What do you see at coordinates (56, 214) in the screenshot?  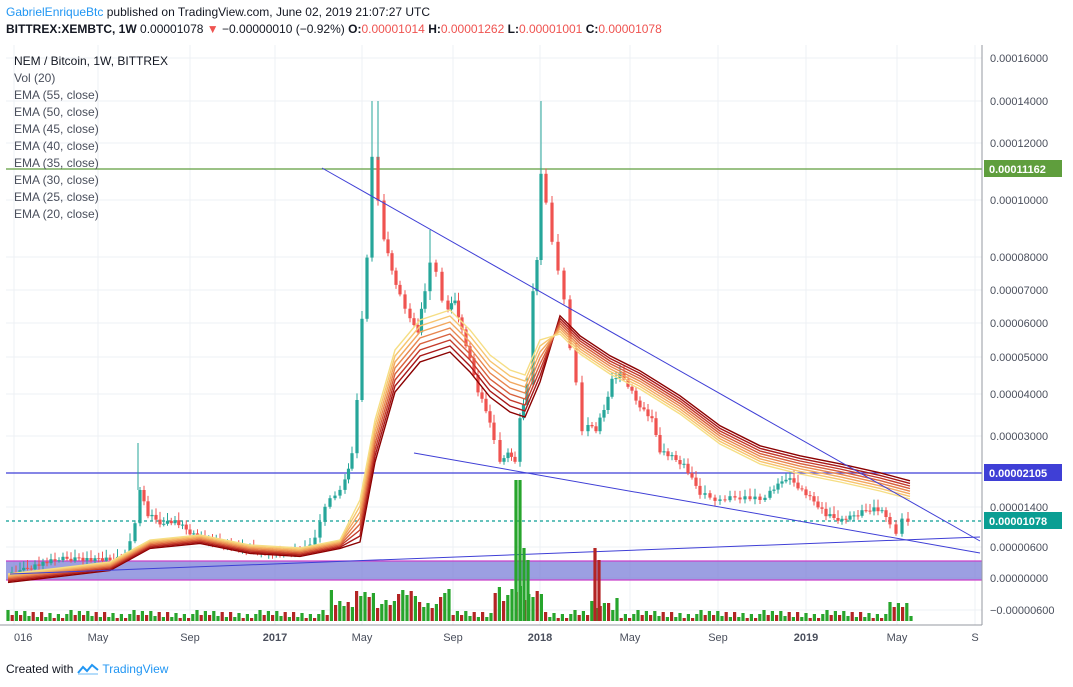 I see `legend-indicator: EMA (20, close)` at bounding box center [56, 214].